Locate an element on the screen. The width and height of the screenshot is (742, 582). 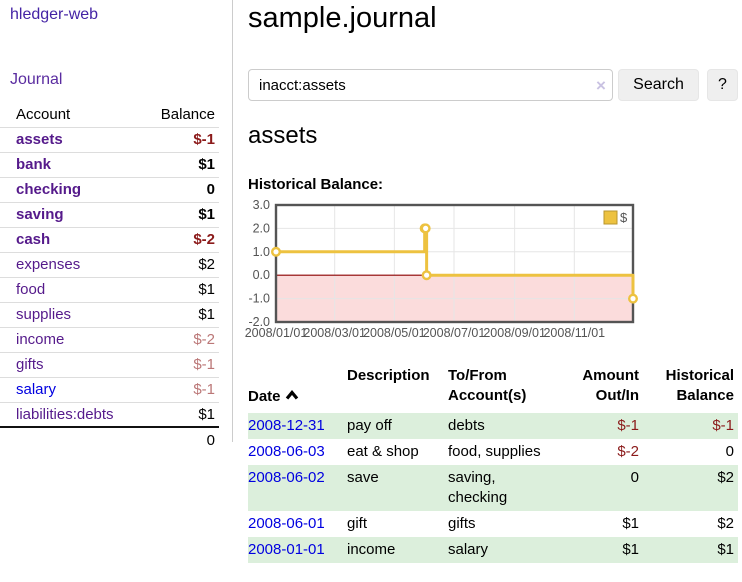
transaction-amount: 0 is located at coordinates (634, 477).